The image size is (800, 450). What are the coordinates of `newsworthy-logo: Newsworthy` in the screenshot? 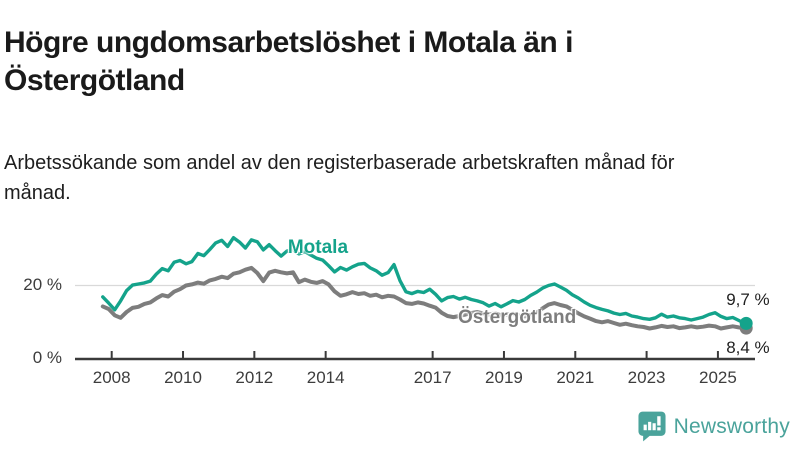 It's located at (714, 426).